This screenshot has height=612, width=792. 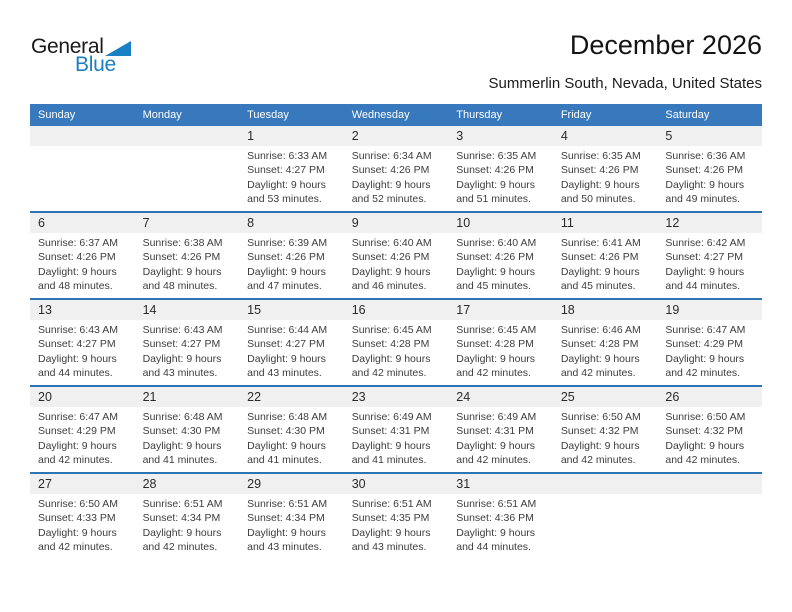 What do you see at coordinates (493, 286) in the screenshot?
I see `daylight-text-line2: and 45 minutes.` at bounding box center [493, 286].